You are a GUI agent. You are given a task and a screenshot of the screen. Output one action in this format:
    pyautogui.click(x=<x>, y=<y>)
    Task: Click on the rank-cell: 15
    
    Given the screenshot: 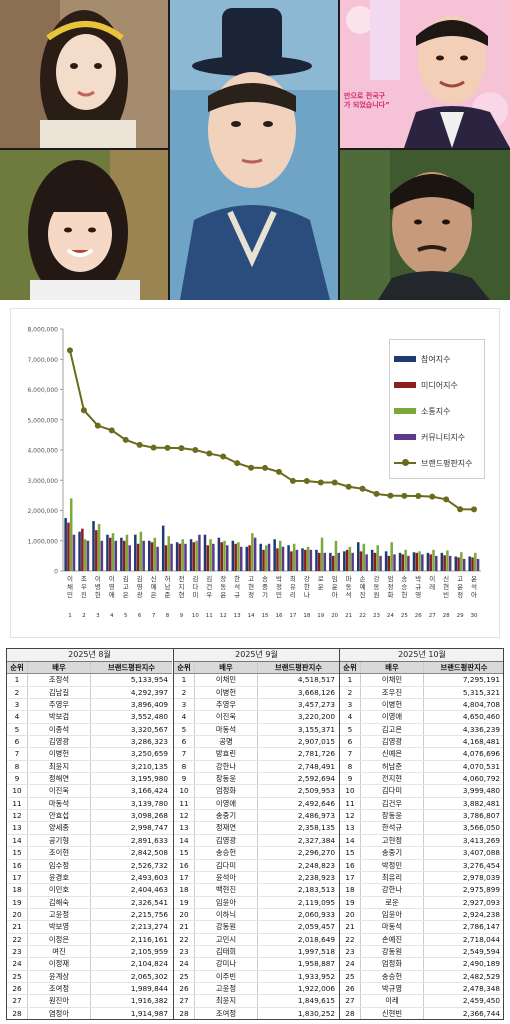 What is the action you would take?
    pyautogui.click(x=184, y=853)
    